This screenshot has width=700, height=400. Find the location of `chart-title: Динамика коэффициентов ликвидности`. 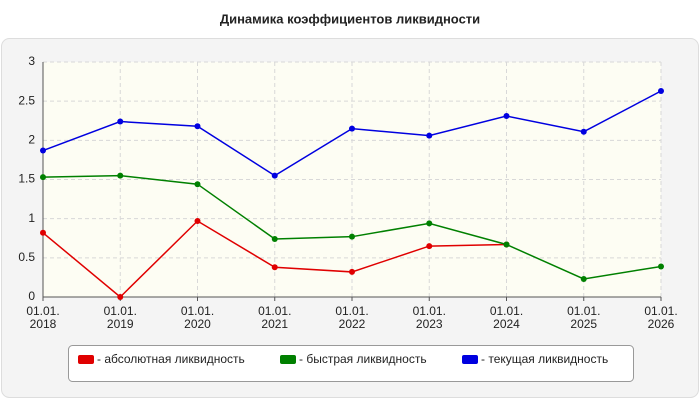

chart-title: Динамика коэффициентов ликвидности is located at coordinates (350, 18).